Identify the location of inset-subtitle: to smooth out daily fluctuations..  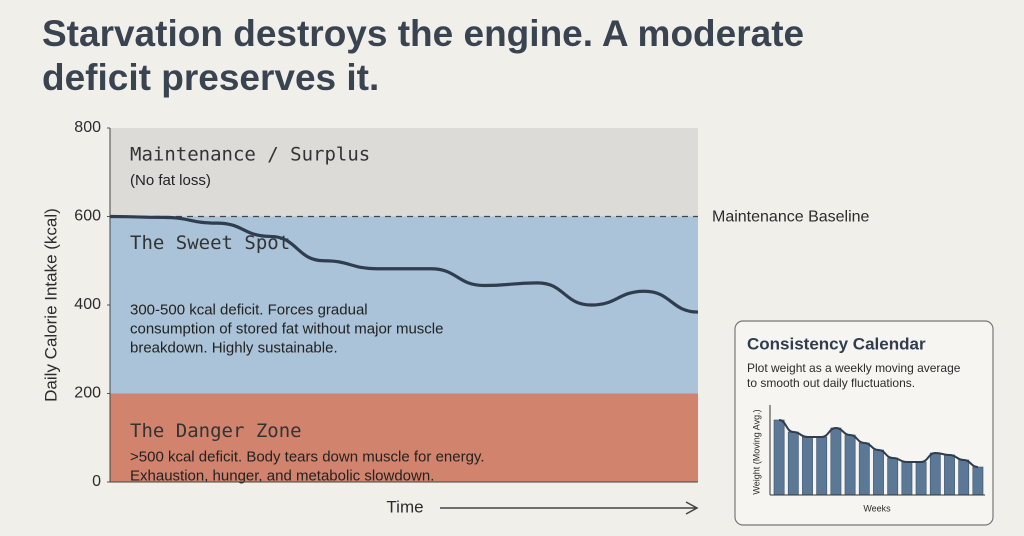
(831, 383).